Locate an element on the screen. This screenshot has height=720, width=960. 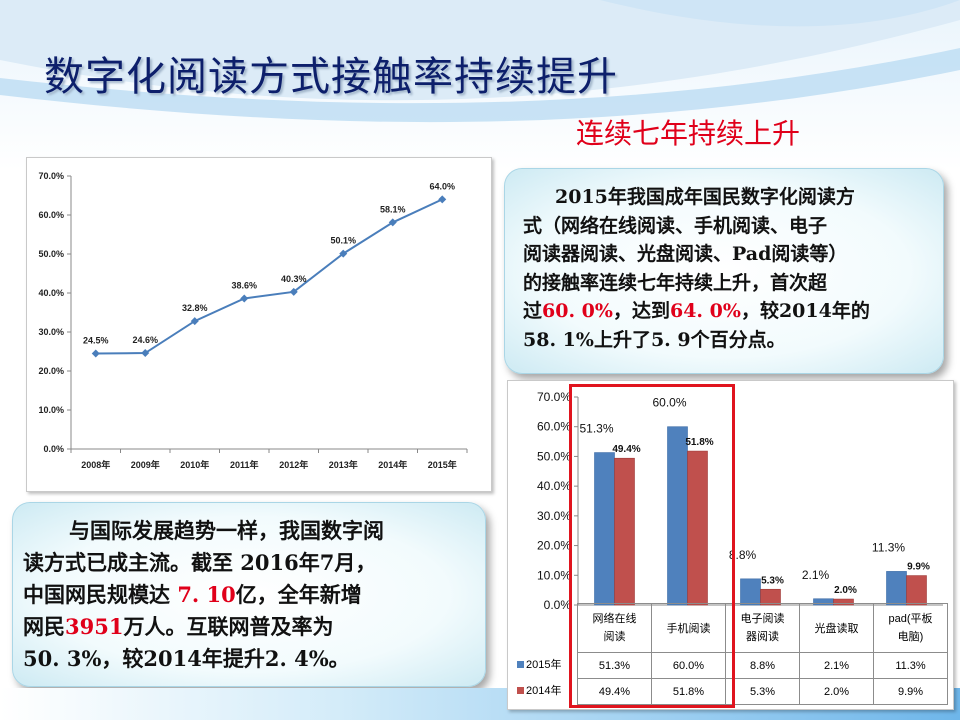
category-label: 器阅读 is located at coordinates (762, 637).